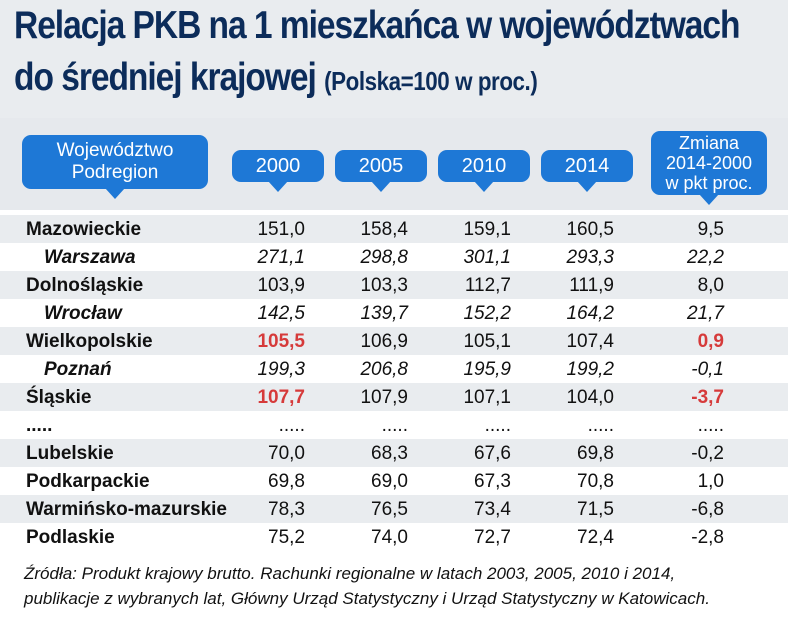  What do you see at coordinates (89, 341) in the screenshot?
I see `region-name: Wielkopolskie` at bounding box center [89, 341].